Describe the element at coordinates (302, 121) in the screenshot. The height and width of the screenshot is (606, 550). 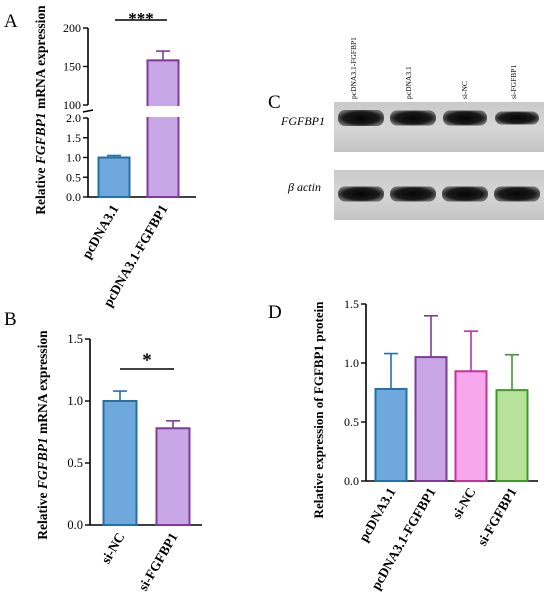
I see `blot-row-label-fgfbp1: FGFBP1` at that location.